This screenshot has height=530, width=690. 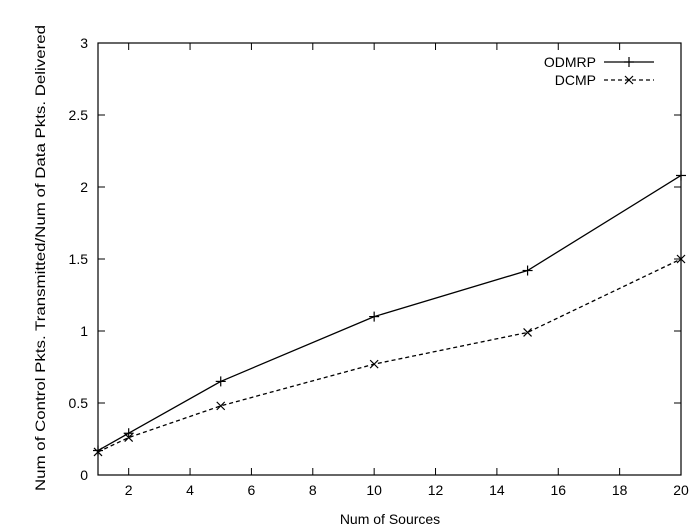 I want to click on x-tick-label-16: 16, so click(x=558, y=490).